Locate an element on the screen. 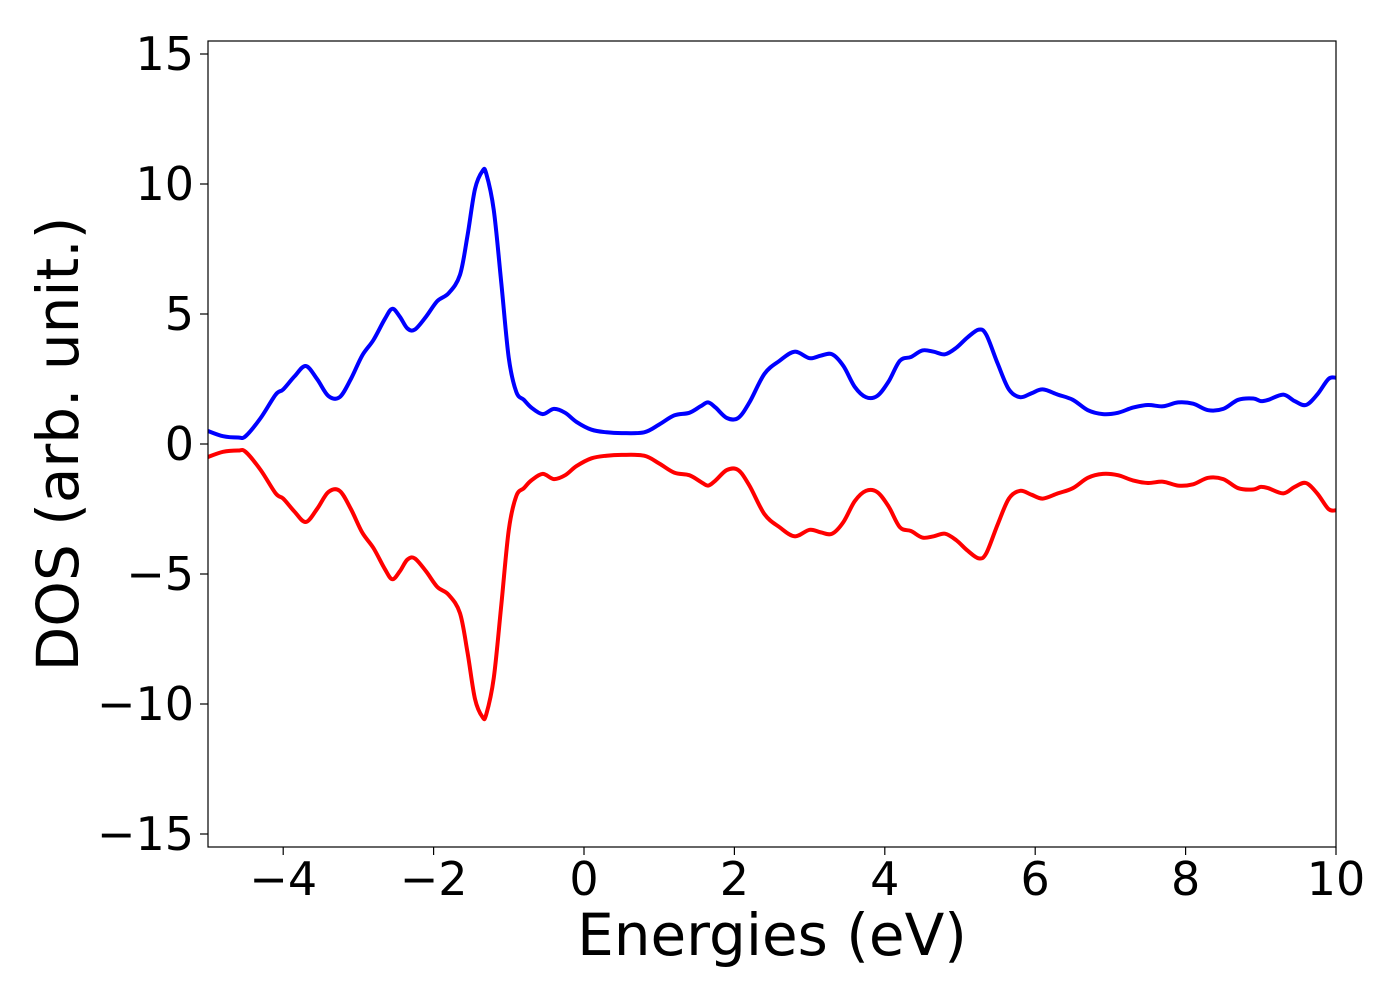 Image resolution: width=1400 pixels, height=1000 pixels. x-tick-label: 0 is located at coordinates (583, 879).